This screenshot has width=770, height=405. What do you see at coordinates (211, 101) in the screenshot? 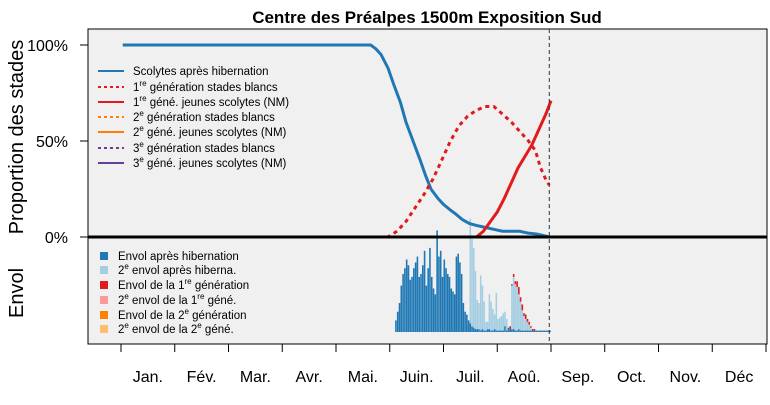
I see `legend-line-label-2: 1re géné. jeunes scolytes (NM)` at bounding box center [211, 101].